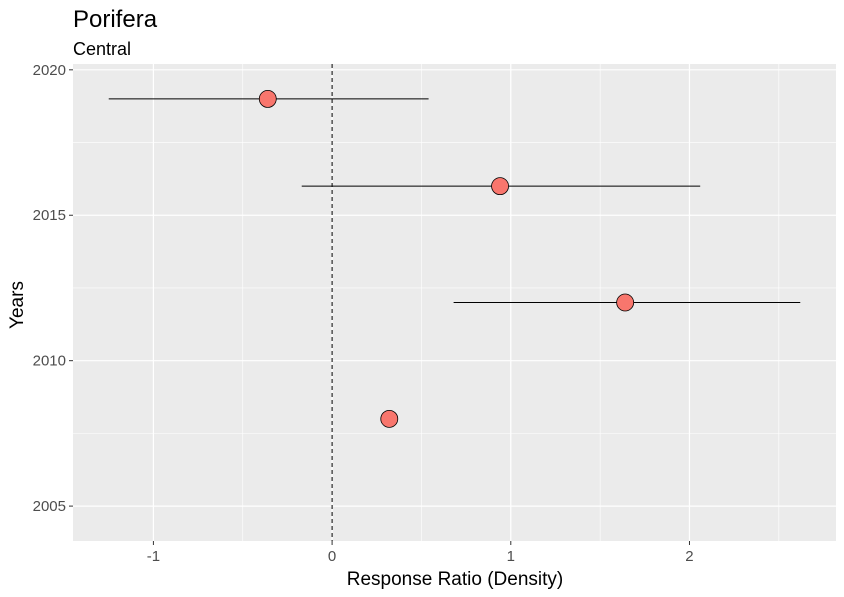  I want to click on x-tick-label: 2, so click(689, 556).